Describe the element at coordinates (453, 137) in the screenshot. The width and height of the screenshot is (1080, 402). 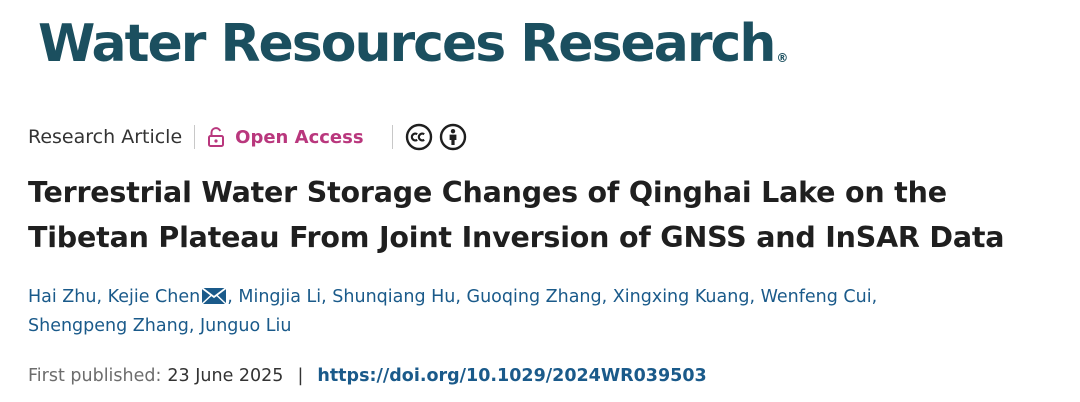
I see `attribution-icon` at that location.